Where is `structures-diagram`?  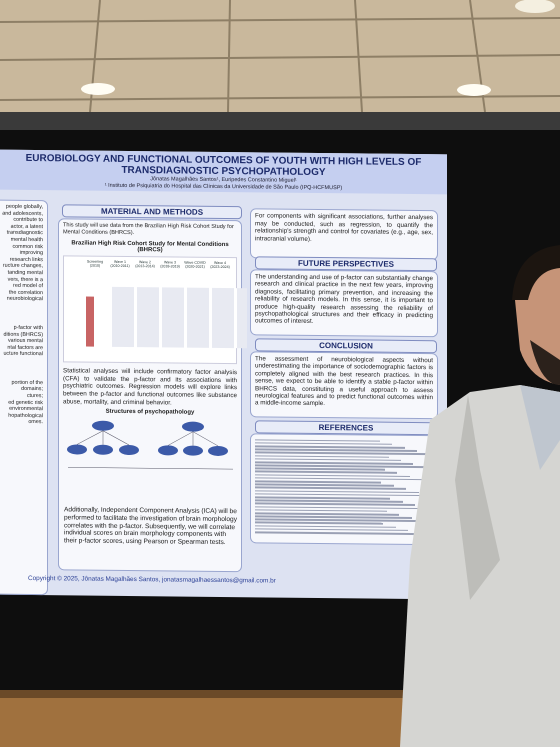 structures-diagram is located at coordinates (150, 445).